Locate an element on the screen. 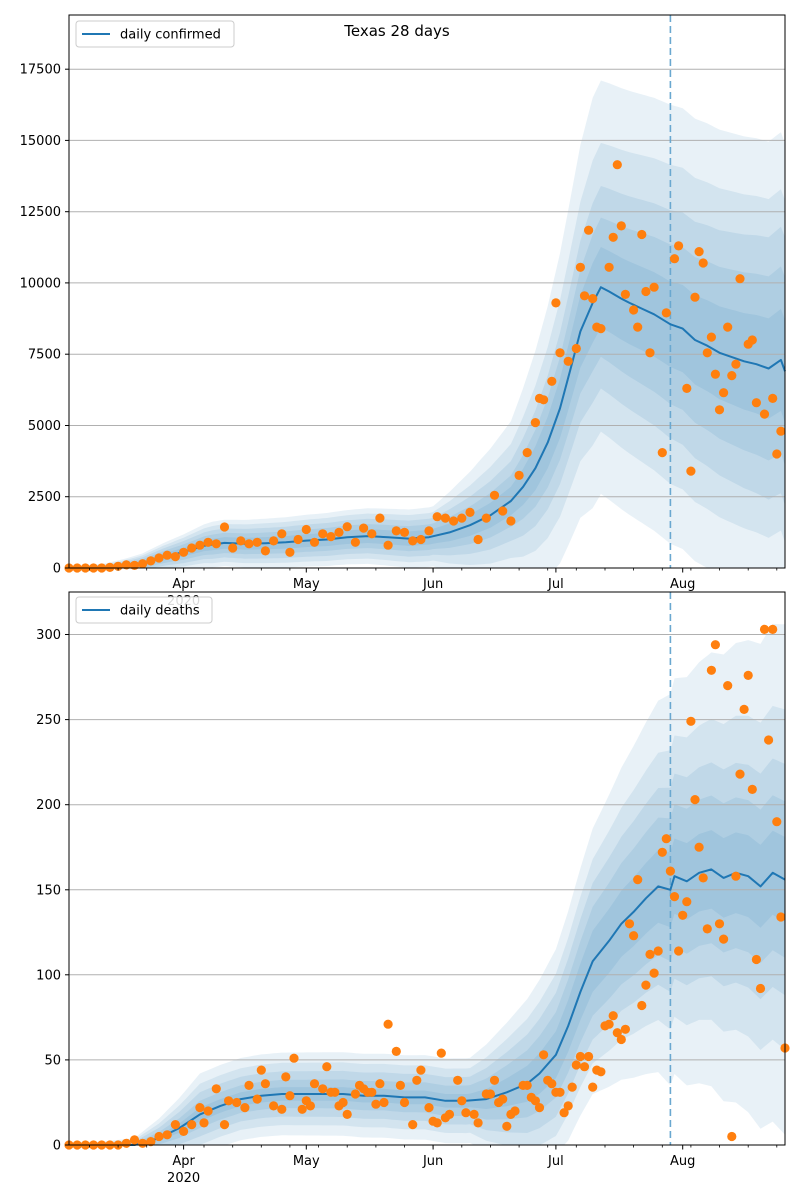  y-tick-label: 150 is located at coordinates (48, 890).